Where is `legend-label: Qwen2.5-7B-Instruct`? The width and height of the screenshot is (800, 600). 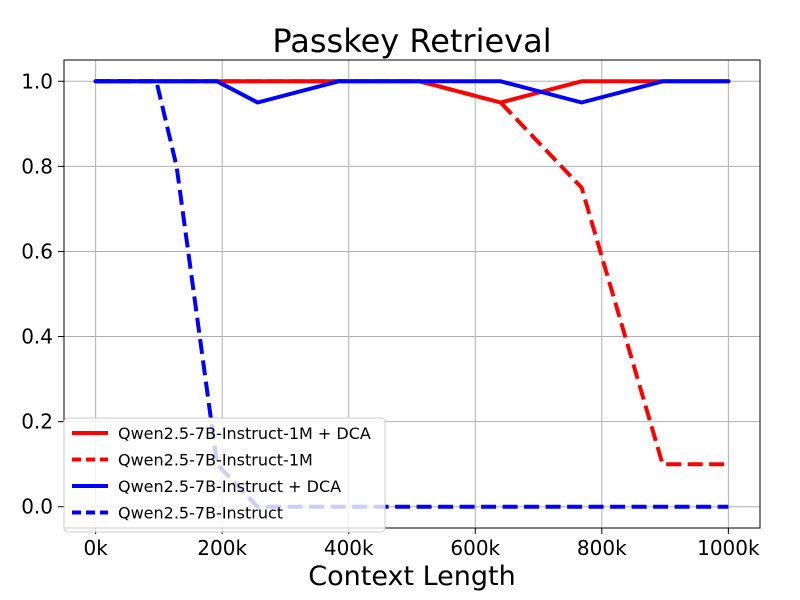
legend-label: Qwen2.5-7B-Instruct is located at coordinates (200, 513).